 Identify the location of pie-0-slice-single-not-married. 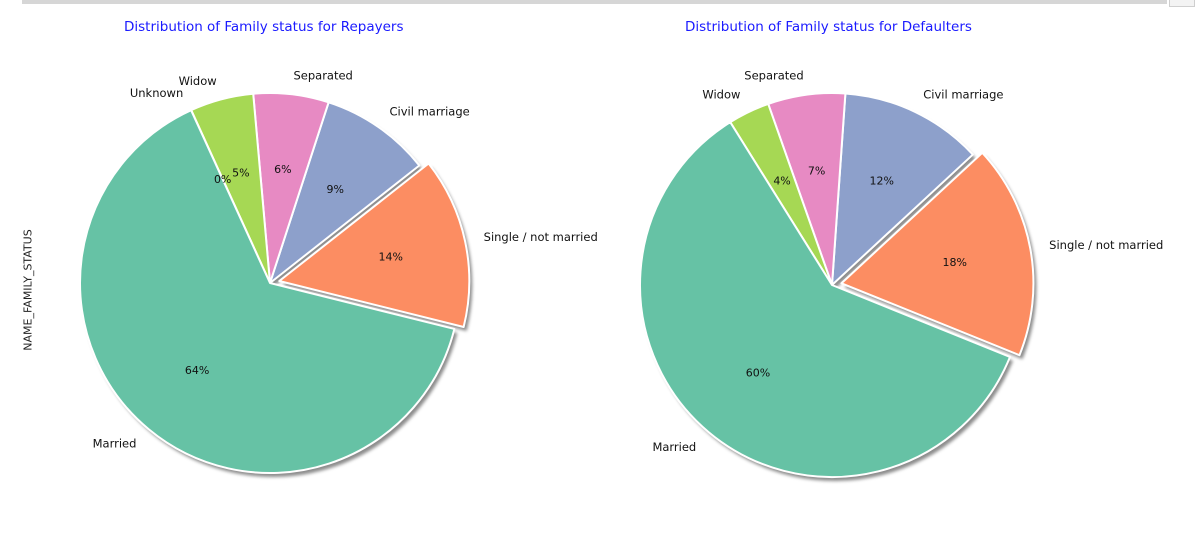
(374, 245).